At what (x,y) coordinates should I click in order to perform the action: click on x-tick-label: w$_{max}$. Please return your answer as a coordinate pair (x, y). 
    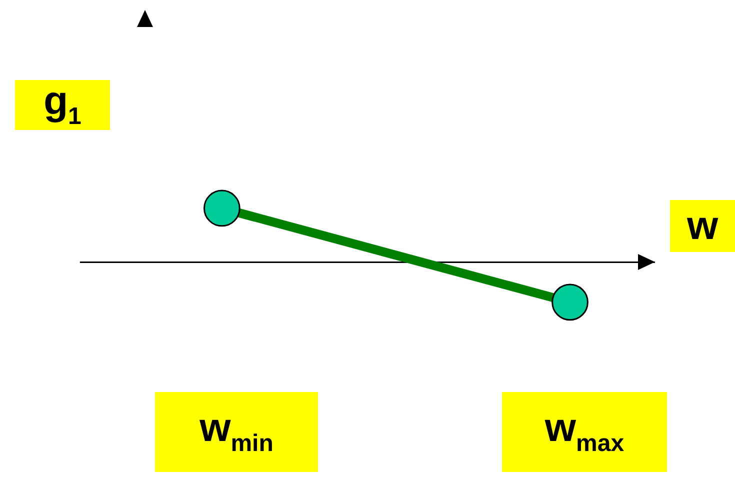
    Looking at the image, I should click on (584, 432).